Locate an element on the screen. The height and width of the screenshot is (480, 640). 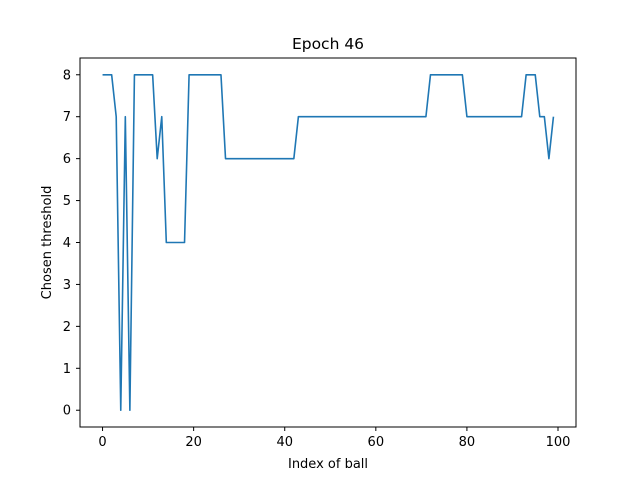
y-tick-label: 4 is located at coordinates (67, 243).